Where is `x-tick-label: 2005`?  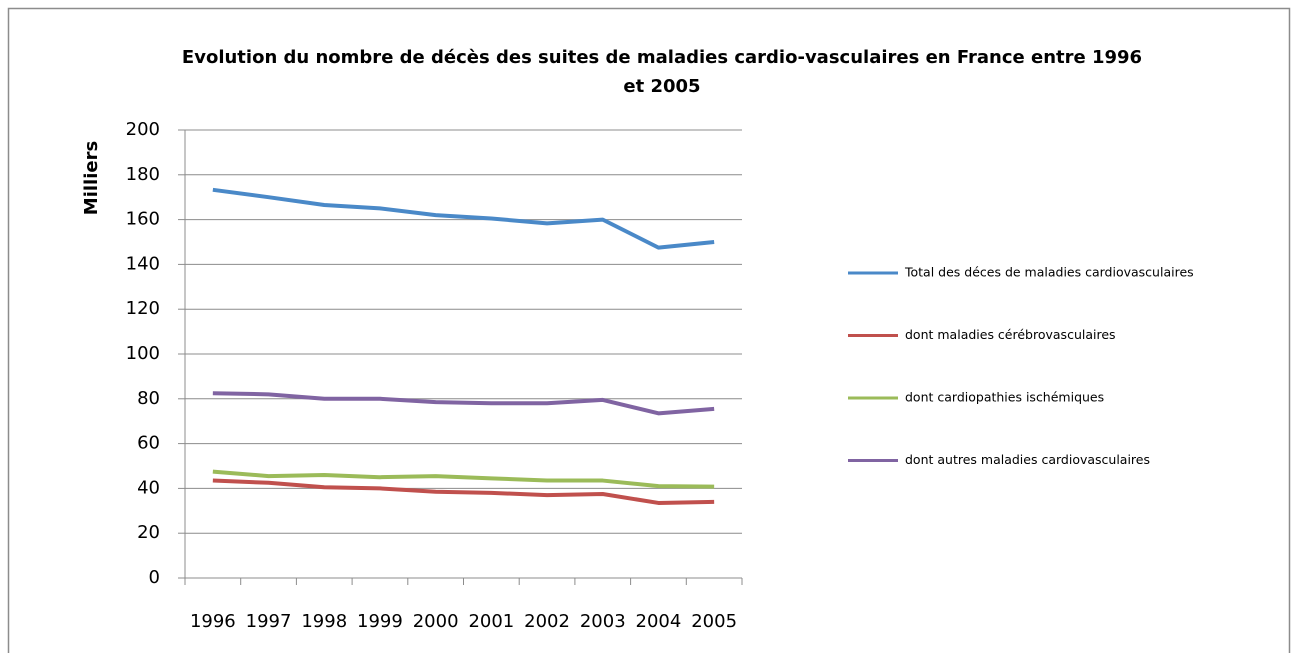 x-tick-label: 2005 is located at coordinates (714, 621).